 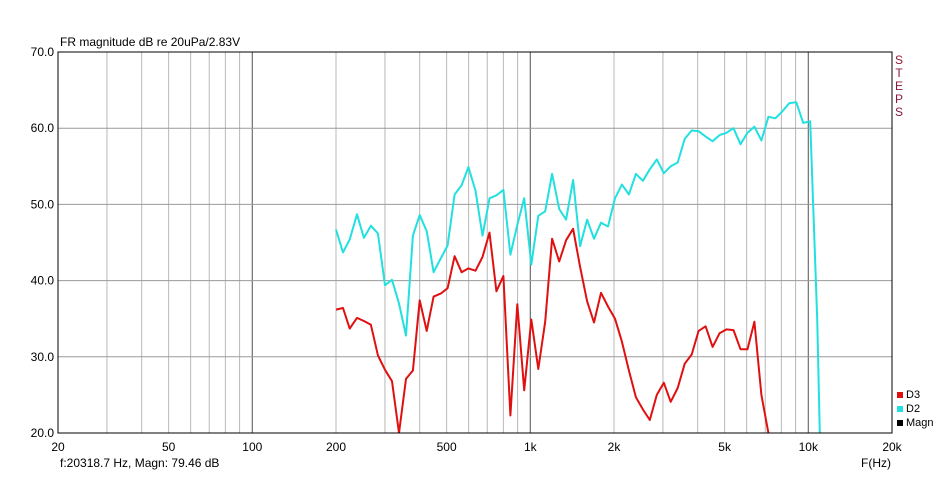 I want to click on x-tick-label: 10k, so click(x=809, y=447).